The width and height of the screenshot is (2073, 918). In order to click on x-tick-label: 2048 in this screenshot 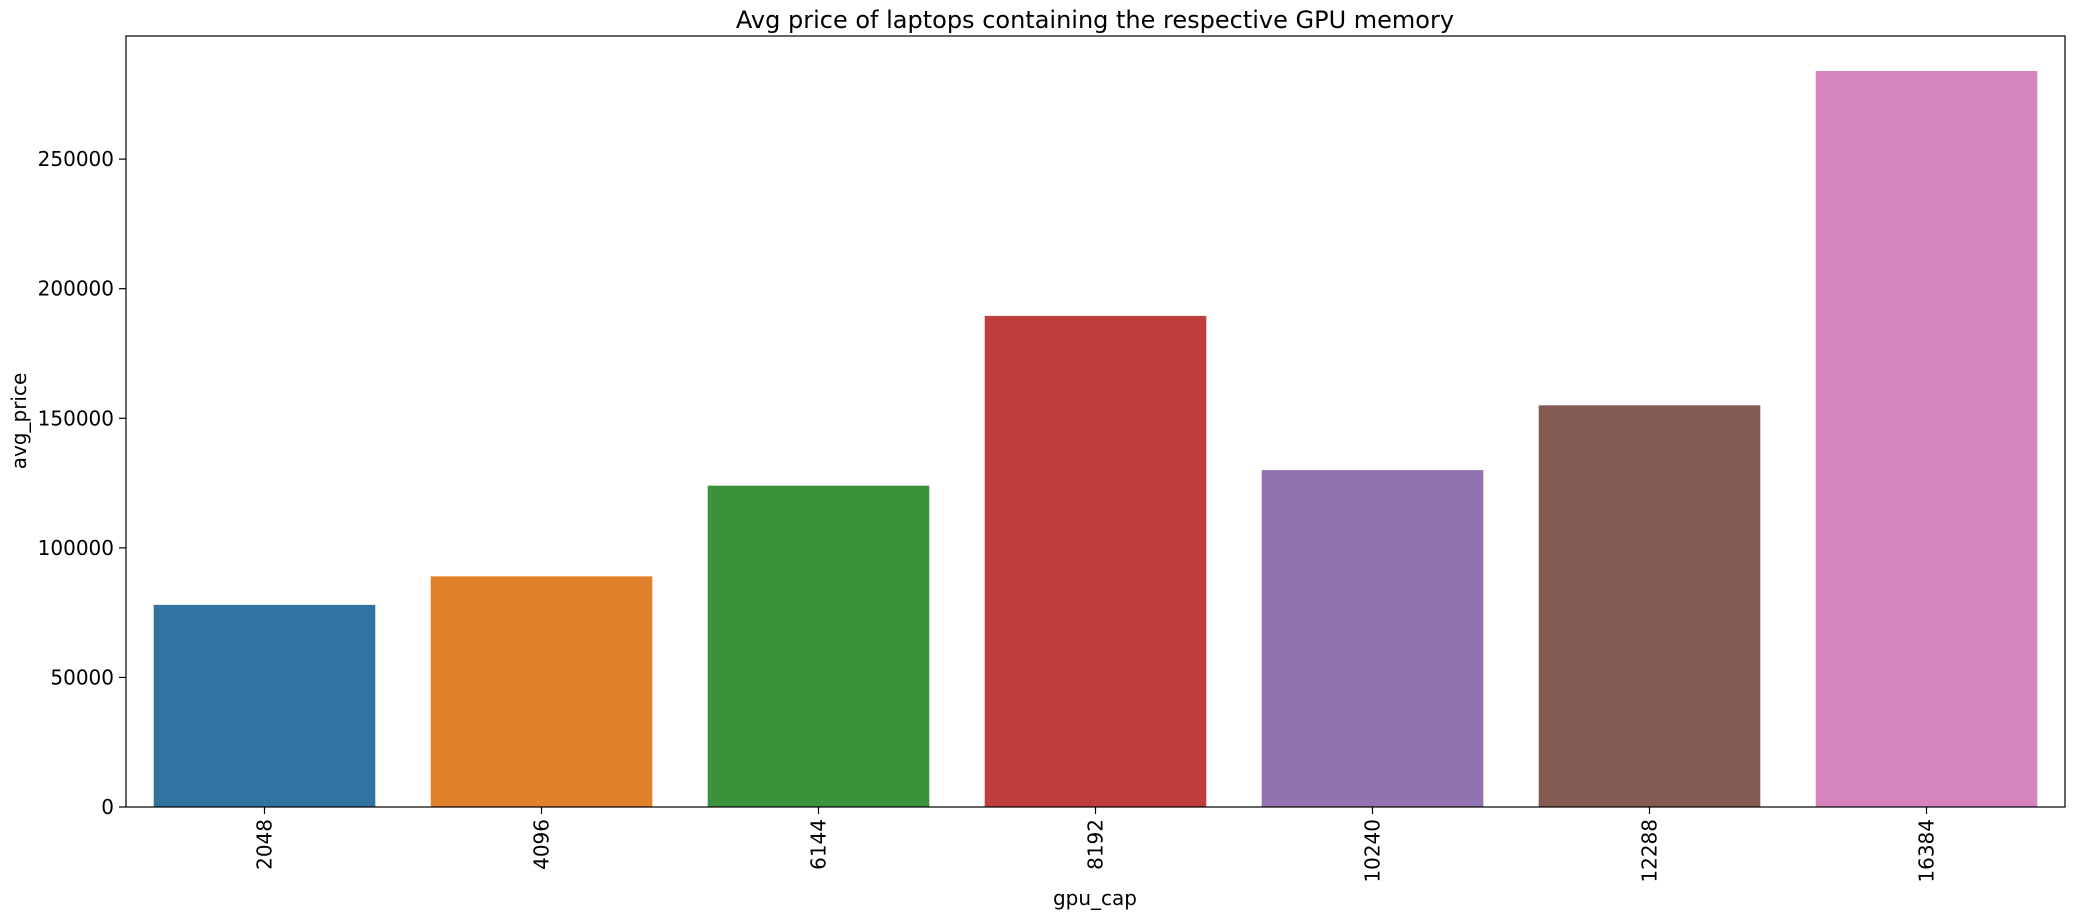, I will do `click(265, 844)`.